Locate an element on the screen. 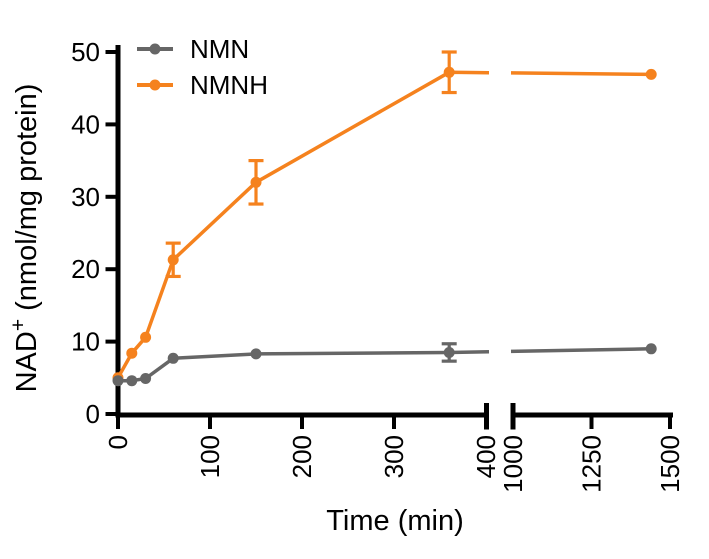  x-tick-label: 1500 is located at coordinates (670, 464).